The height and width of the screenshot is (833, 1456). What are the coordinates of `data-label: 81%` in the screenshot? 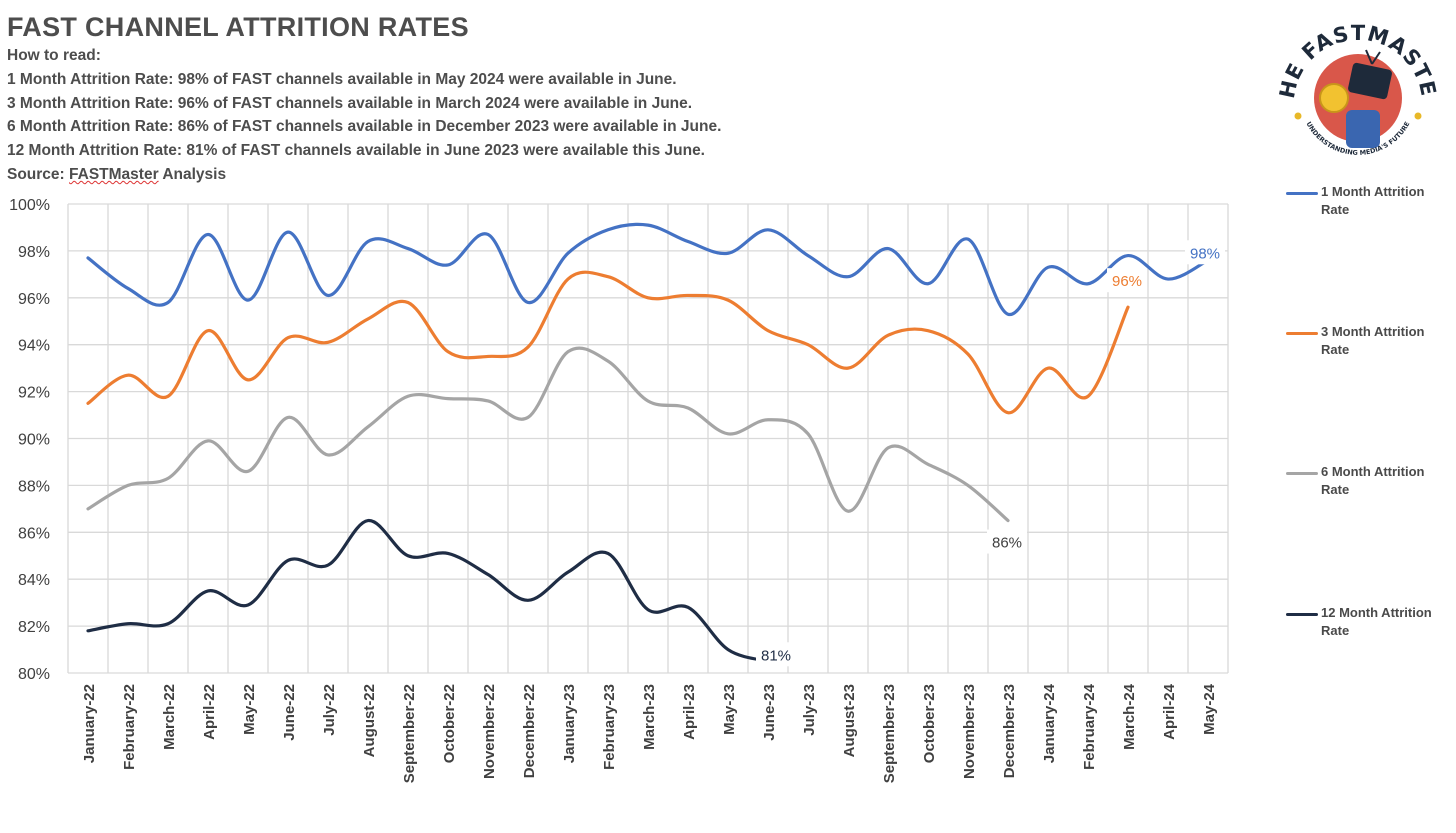 It's located at (776, 655).